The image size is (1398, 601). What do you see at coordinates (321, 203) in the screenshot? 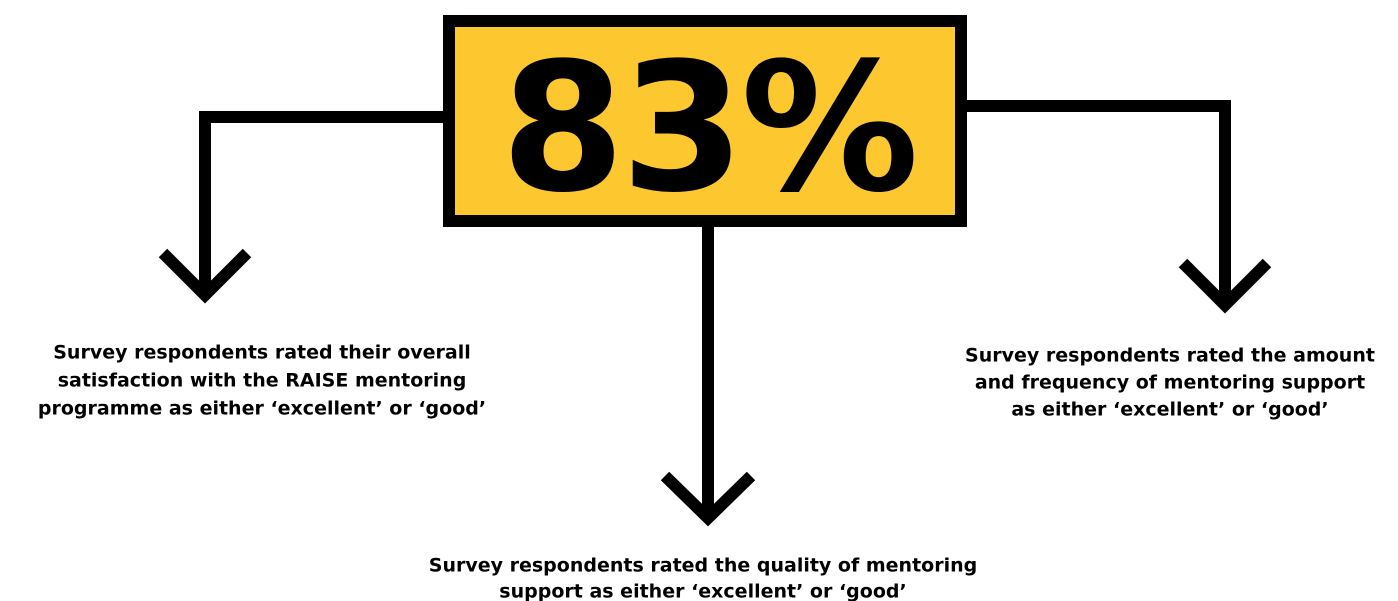
I see `left-connector` at bounding box center [321, 203].